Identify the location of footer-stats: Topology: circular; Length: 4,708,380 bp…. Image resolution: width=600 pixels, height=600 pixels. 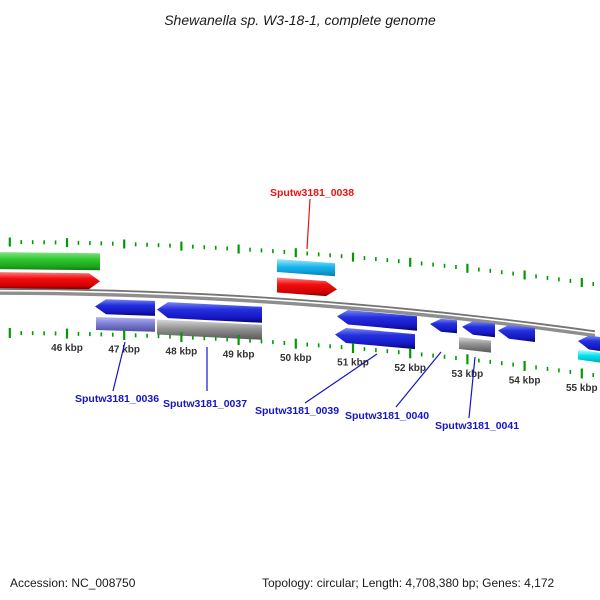
(408, 583).